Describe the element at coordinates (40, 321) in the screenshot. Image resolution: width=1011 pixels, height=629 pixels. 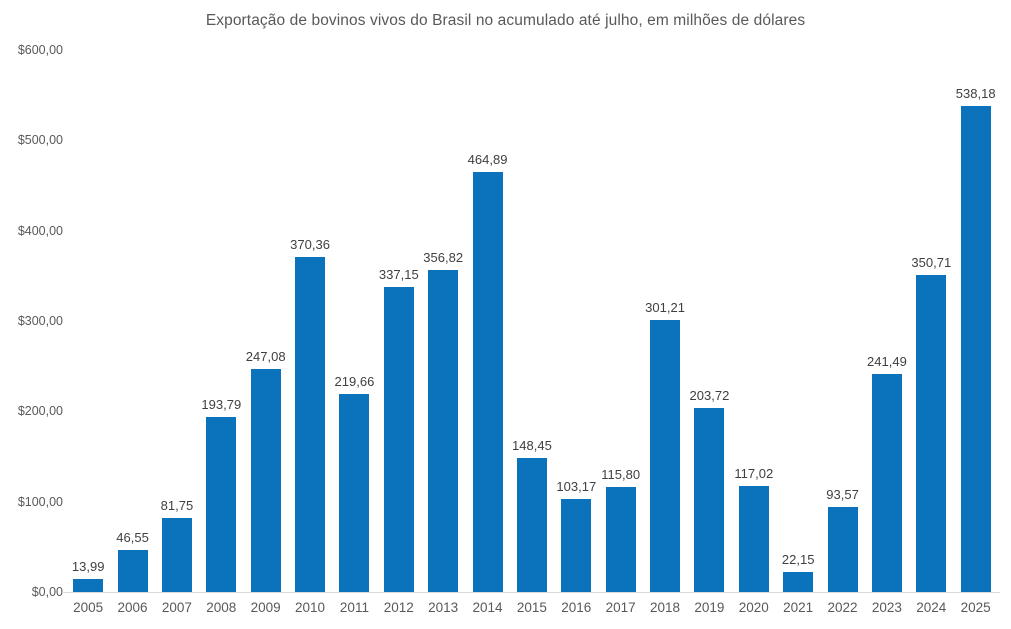
I see `y-tick-label: $300,00` at that location.